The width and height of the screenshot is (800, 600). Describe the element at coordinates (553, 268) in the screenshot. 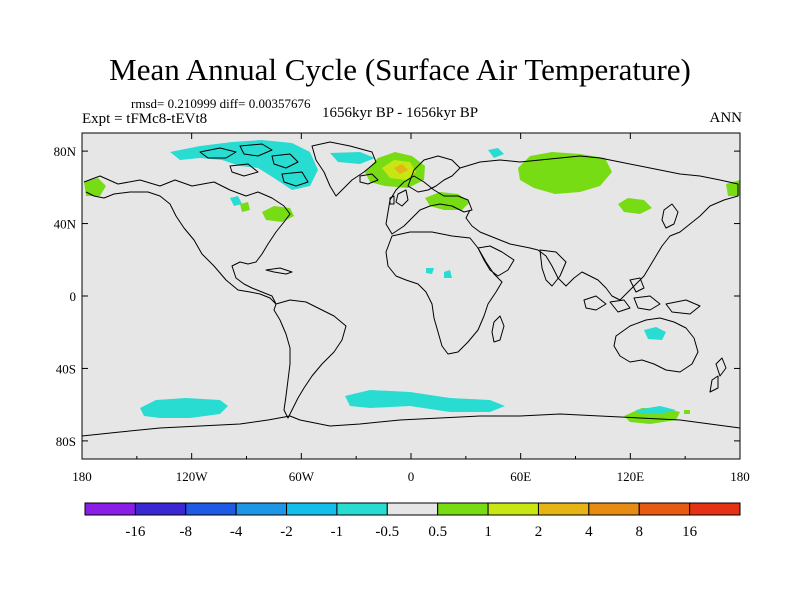

I see `coast-india` at that location.